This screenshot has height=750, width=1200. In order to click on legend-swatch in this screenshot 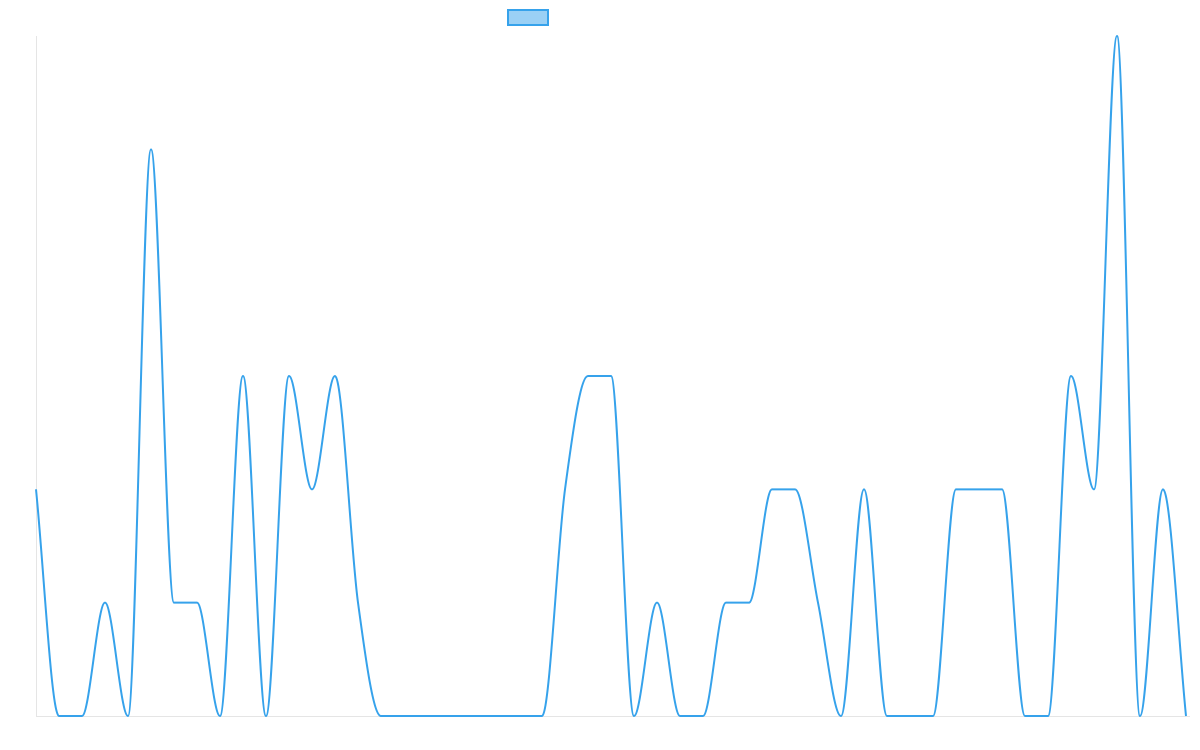, I will do `click(528, 17)`.